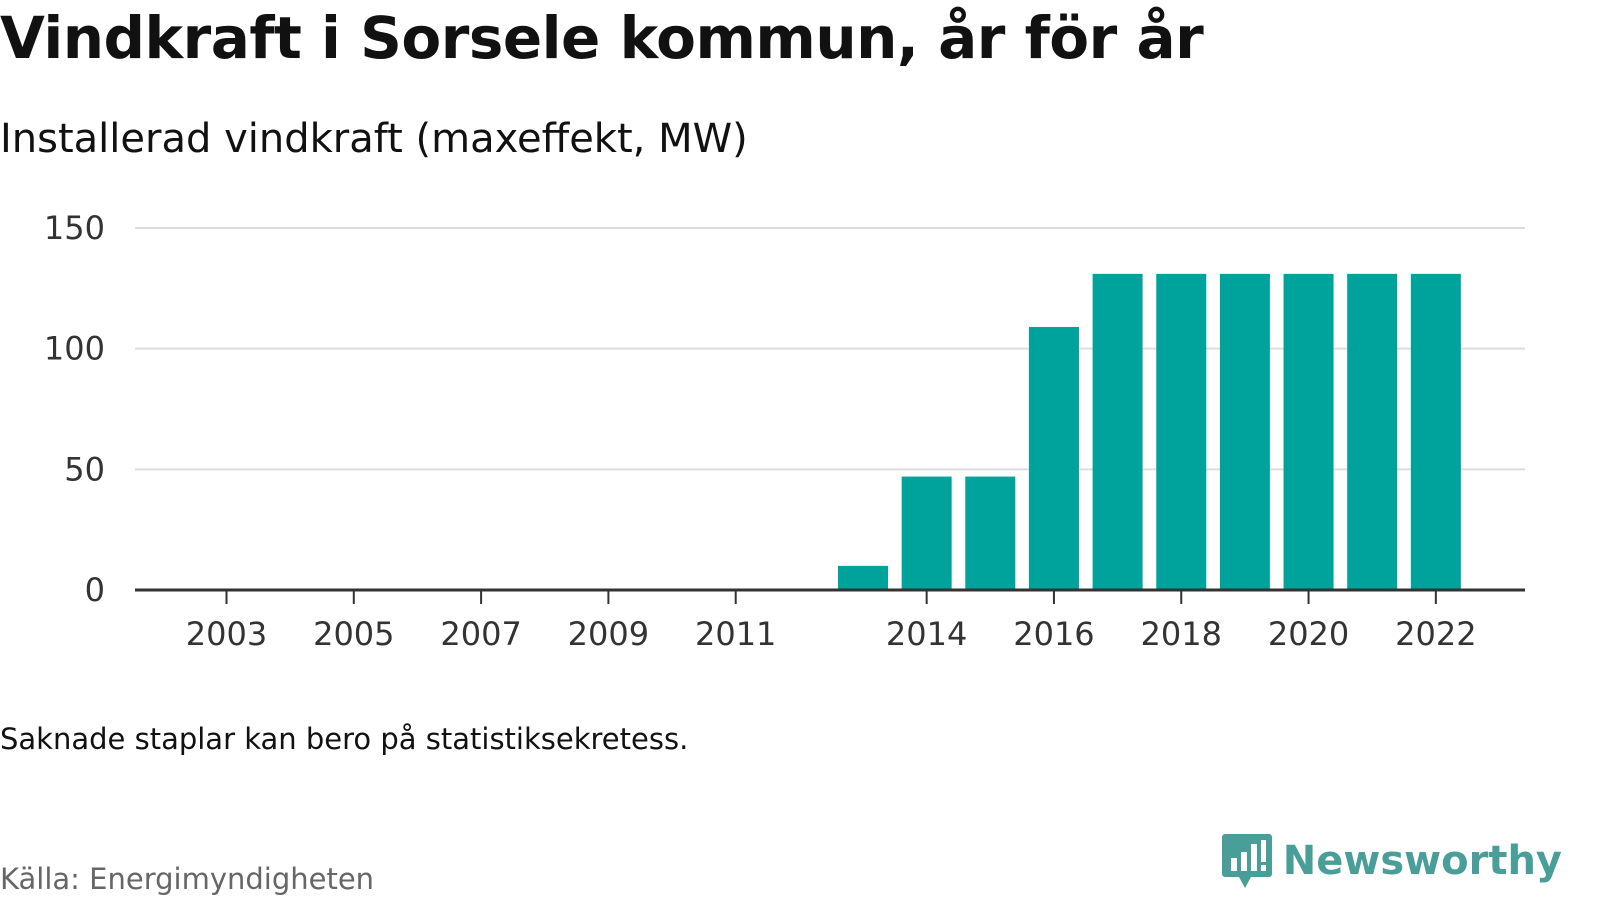 This screenshot has width=1600, height=900. What do you see at coordinates (1181, 634) in the screenshot?
I see `x-tick-label: 2018` at bounding box center [1181, 634].